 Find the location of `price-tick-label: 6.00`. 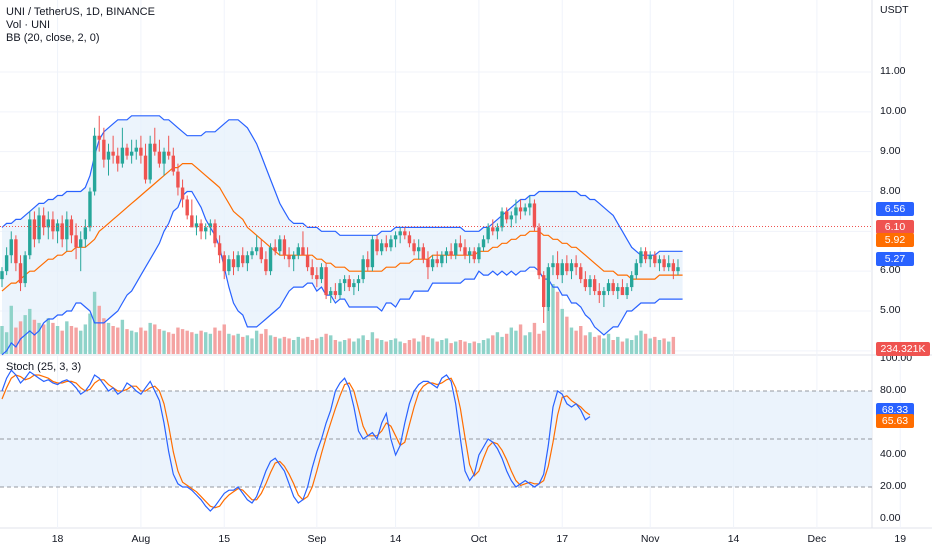

price-tick-label: 6.00 is located at coordinates (890, 270).